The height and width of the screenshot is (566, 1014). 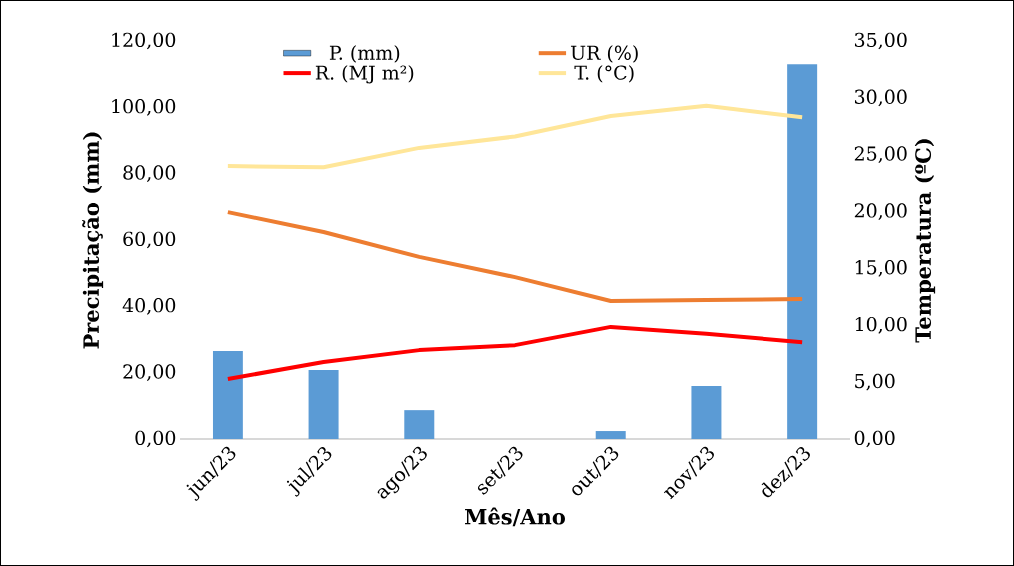 I want to click on y-axis-title: Precipitação (mm), so click(x=93, y=240).